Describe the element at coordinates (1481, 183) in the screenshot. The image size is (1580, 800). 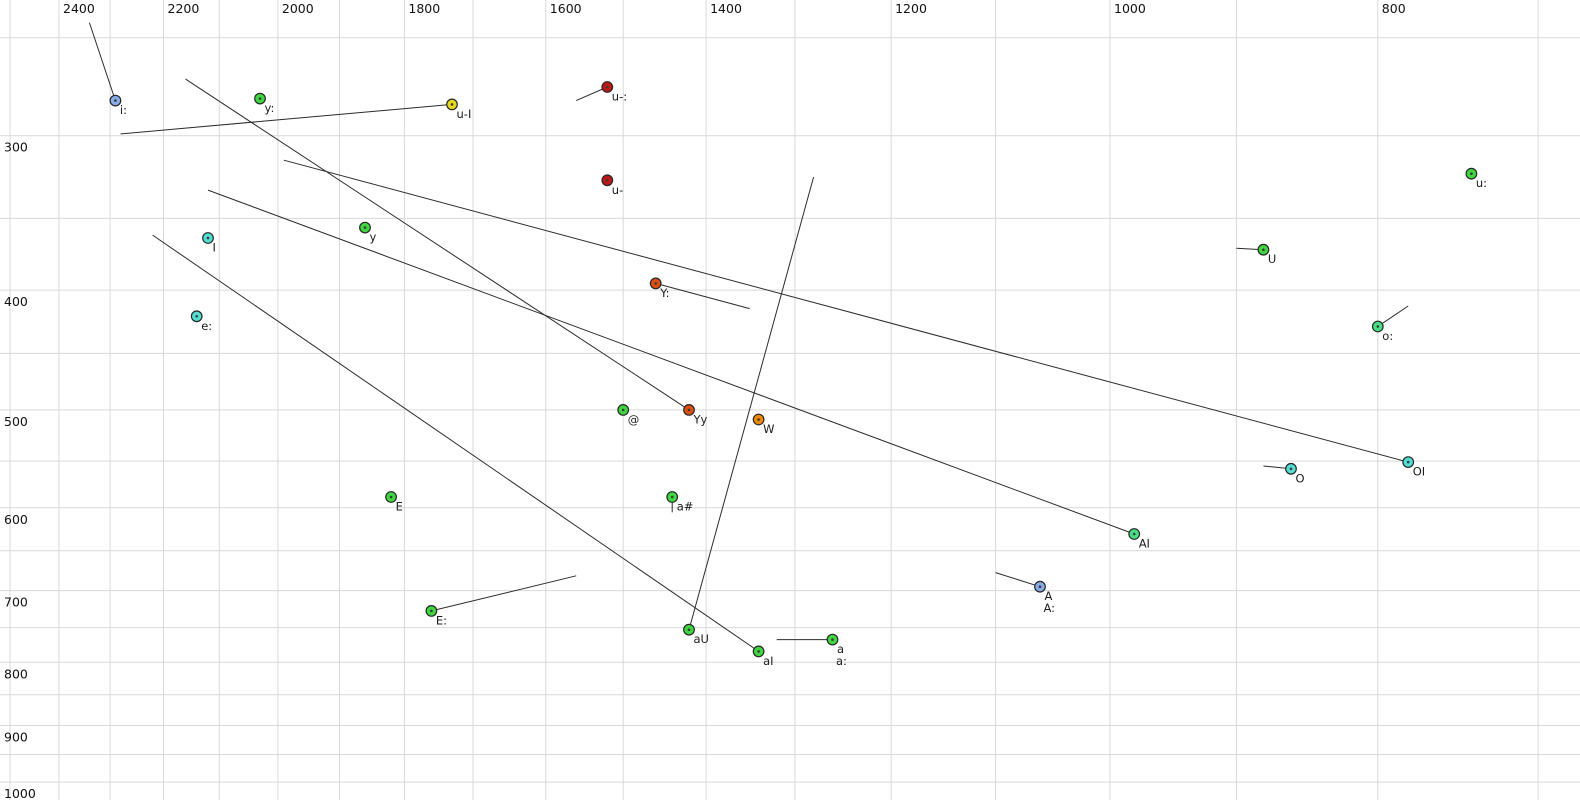
I see `data-point-label: u:` at that location.